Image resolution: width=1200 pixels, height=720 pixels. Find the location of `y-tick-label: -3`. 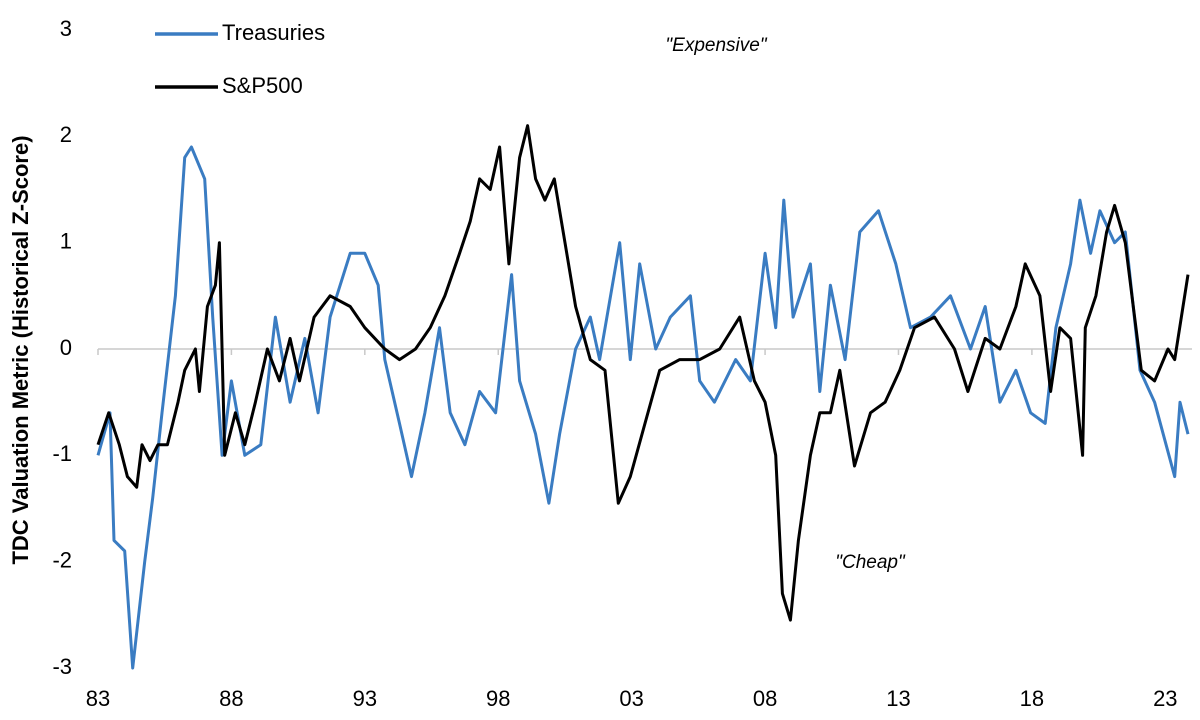

y-tick-label: -3 is located at coordinates (62, 666).